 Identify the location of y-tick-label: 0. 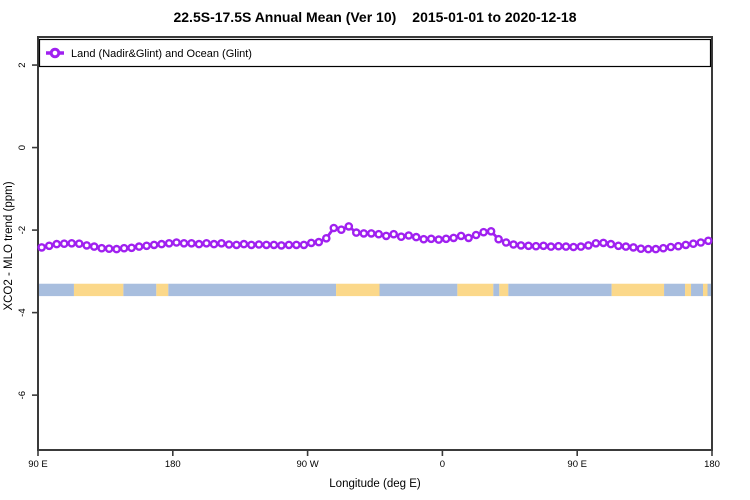
(22, 147).